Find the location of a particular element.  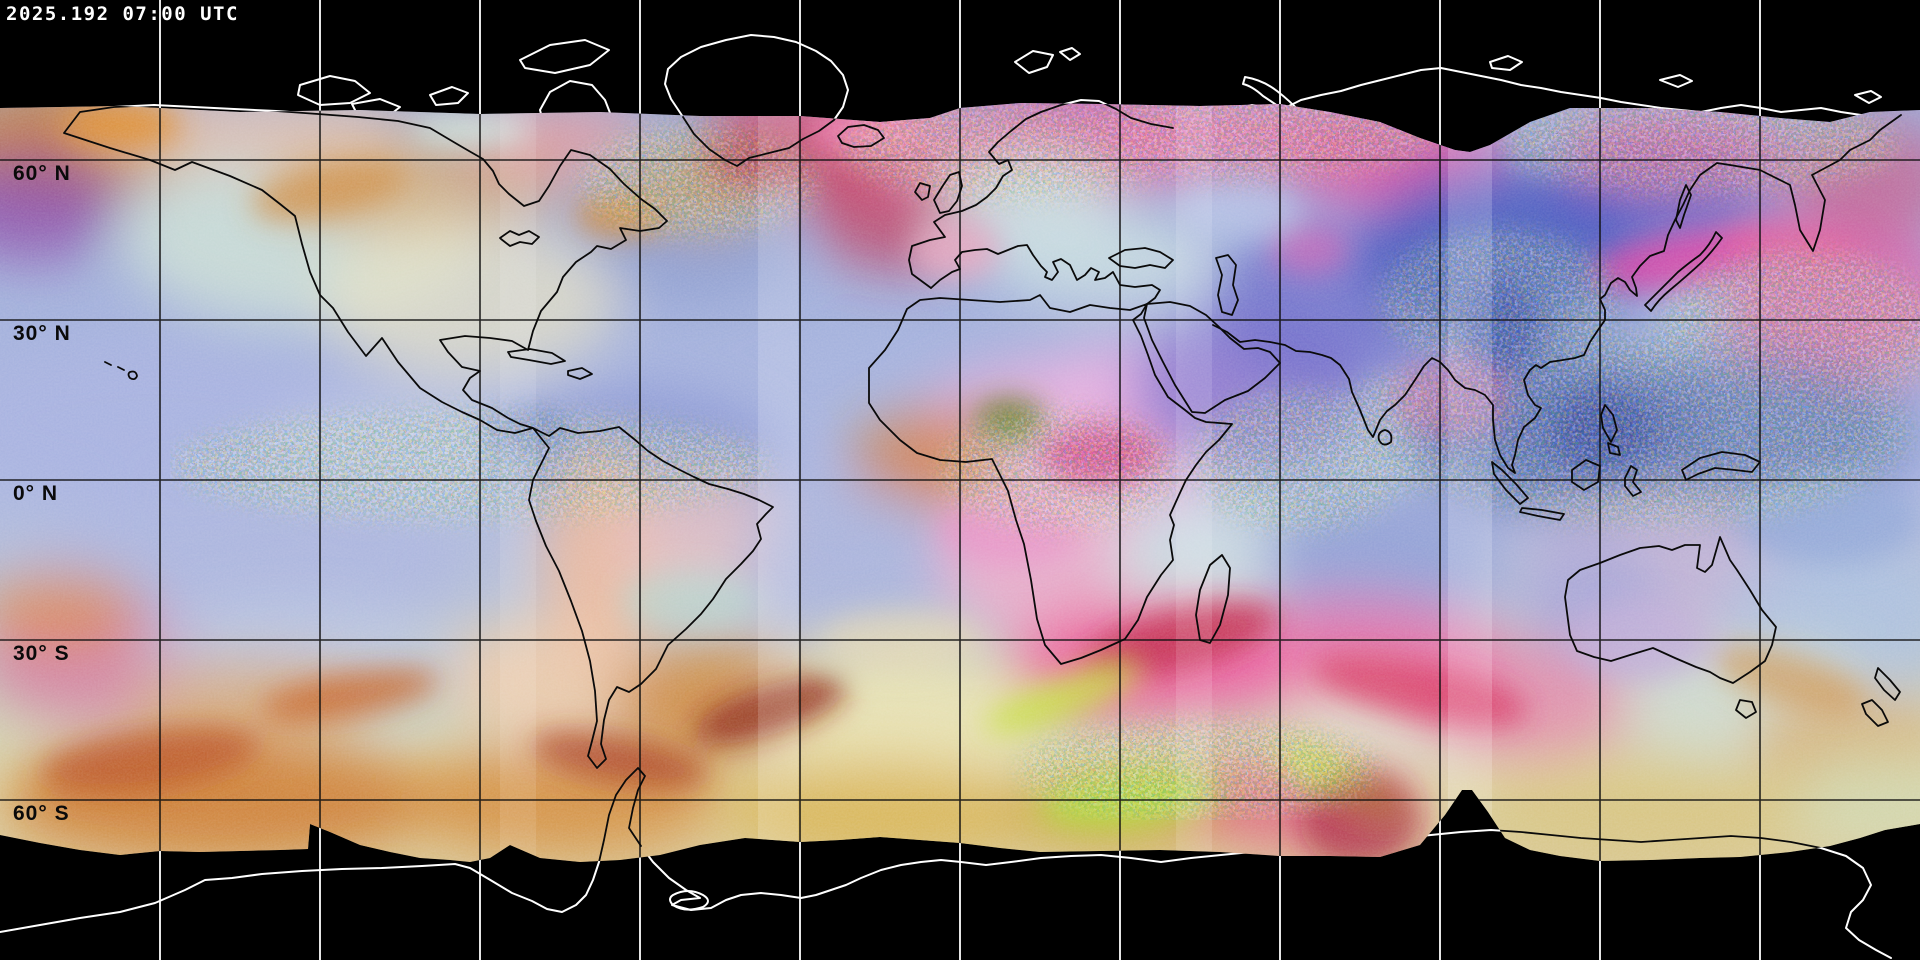

lat-label-60n: 60° N is located at coordinates (42, 173).